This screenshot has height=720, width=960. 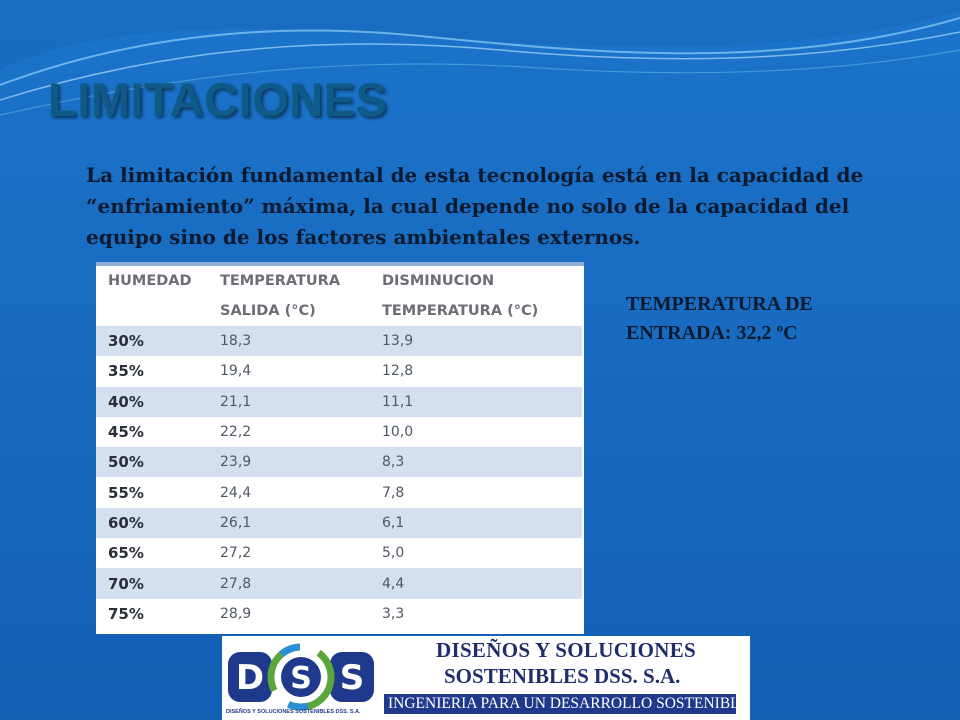 What do you see at coordinates (288, 432) in the screenshot?
I see `cell-salida: 22,2` at bounding box center [288, 432].